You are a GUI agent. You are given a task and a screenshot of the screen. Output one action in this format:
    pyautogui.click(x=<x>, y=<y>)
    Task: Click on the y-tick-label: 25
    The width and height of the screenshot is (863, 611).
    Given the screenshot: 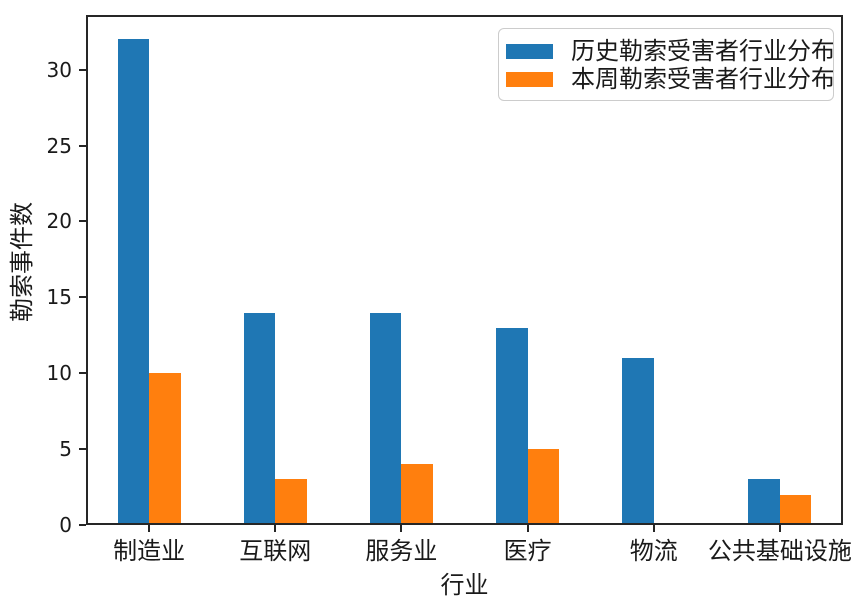 What is the action you would take?
    pyautogui.click(x=59, y=145)
    